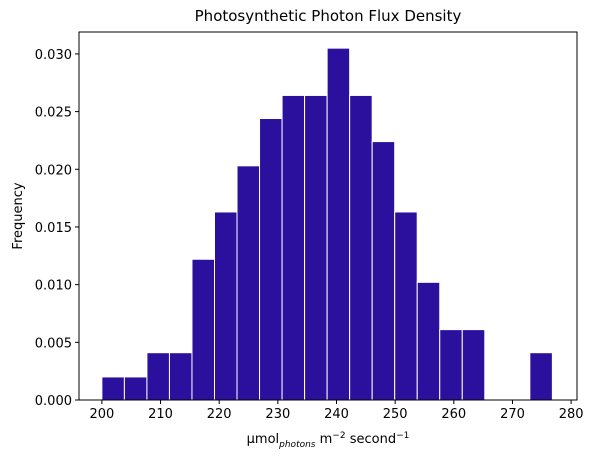 The width and height of the screenshot is (595, 462). What do you see at coordinates (328, 16) in the screenshot?
I see `chart-title: Photosynthetic Photon Flux Density` at bounding box center [328, 16].